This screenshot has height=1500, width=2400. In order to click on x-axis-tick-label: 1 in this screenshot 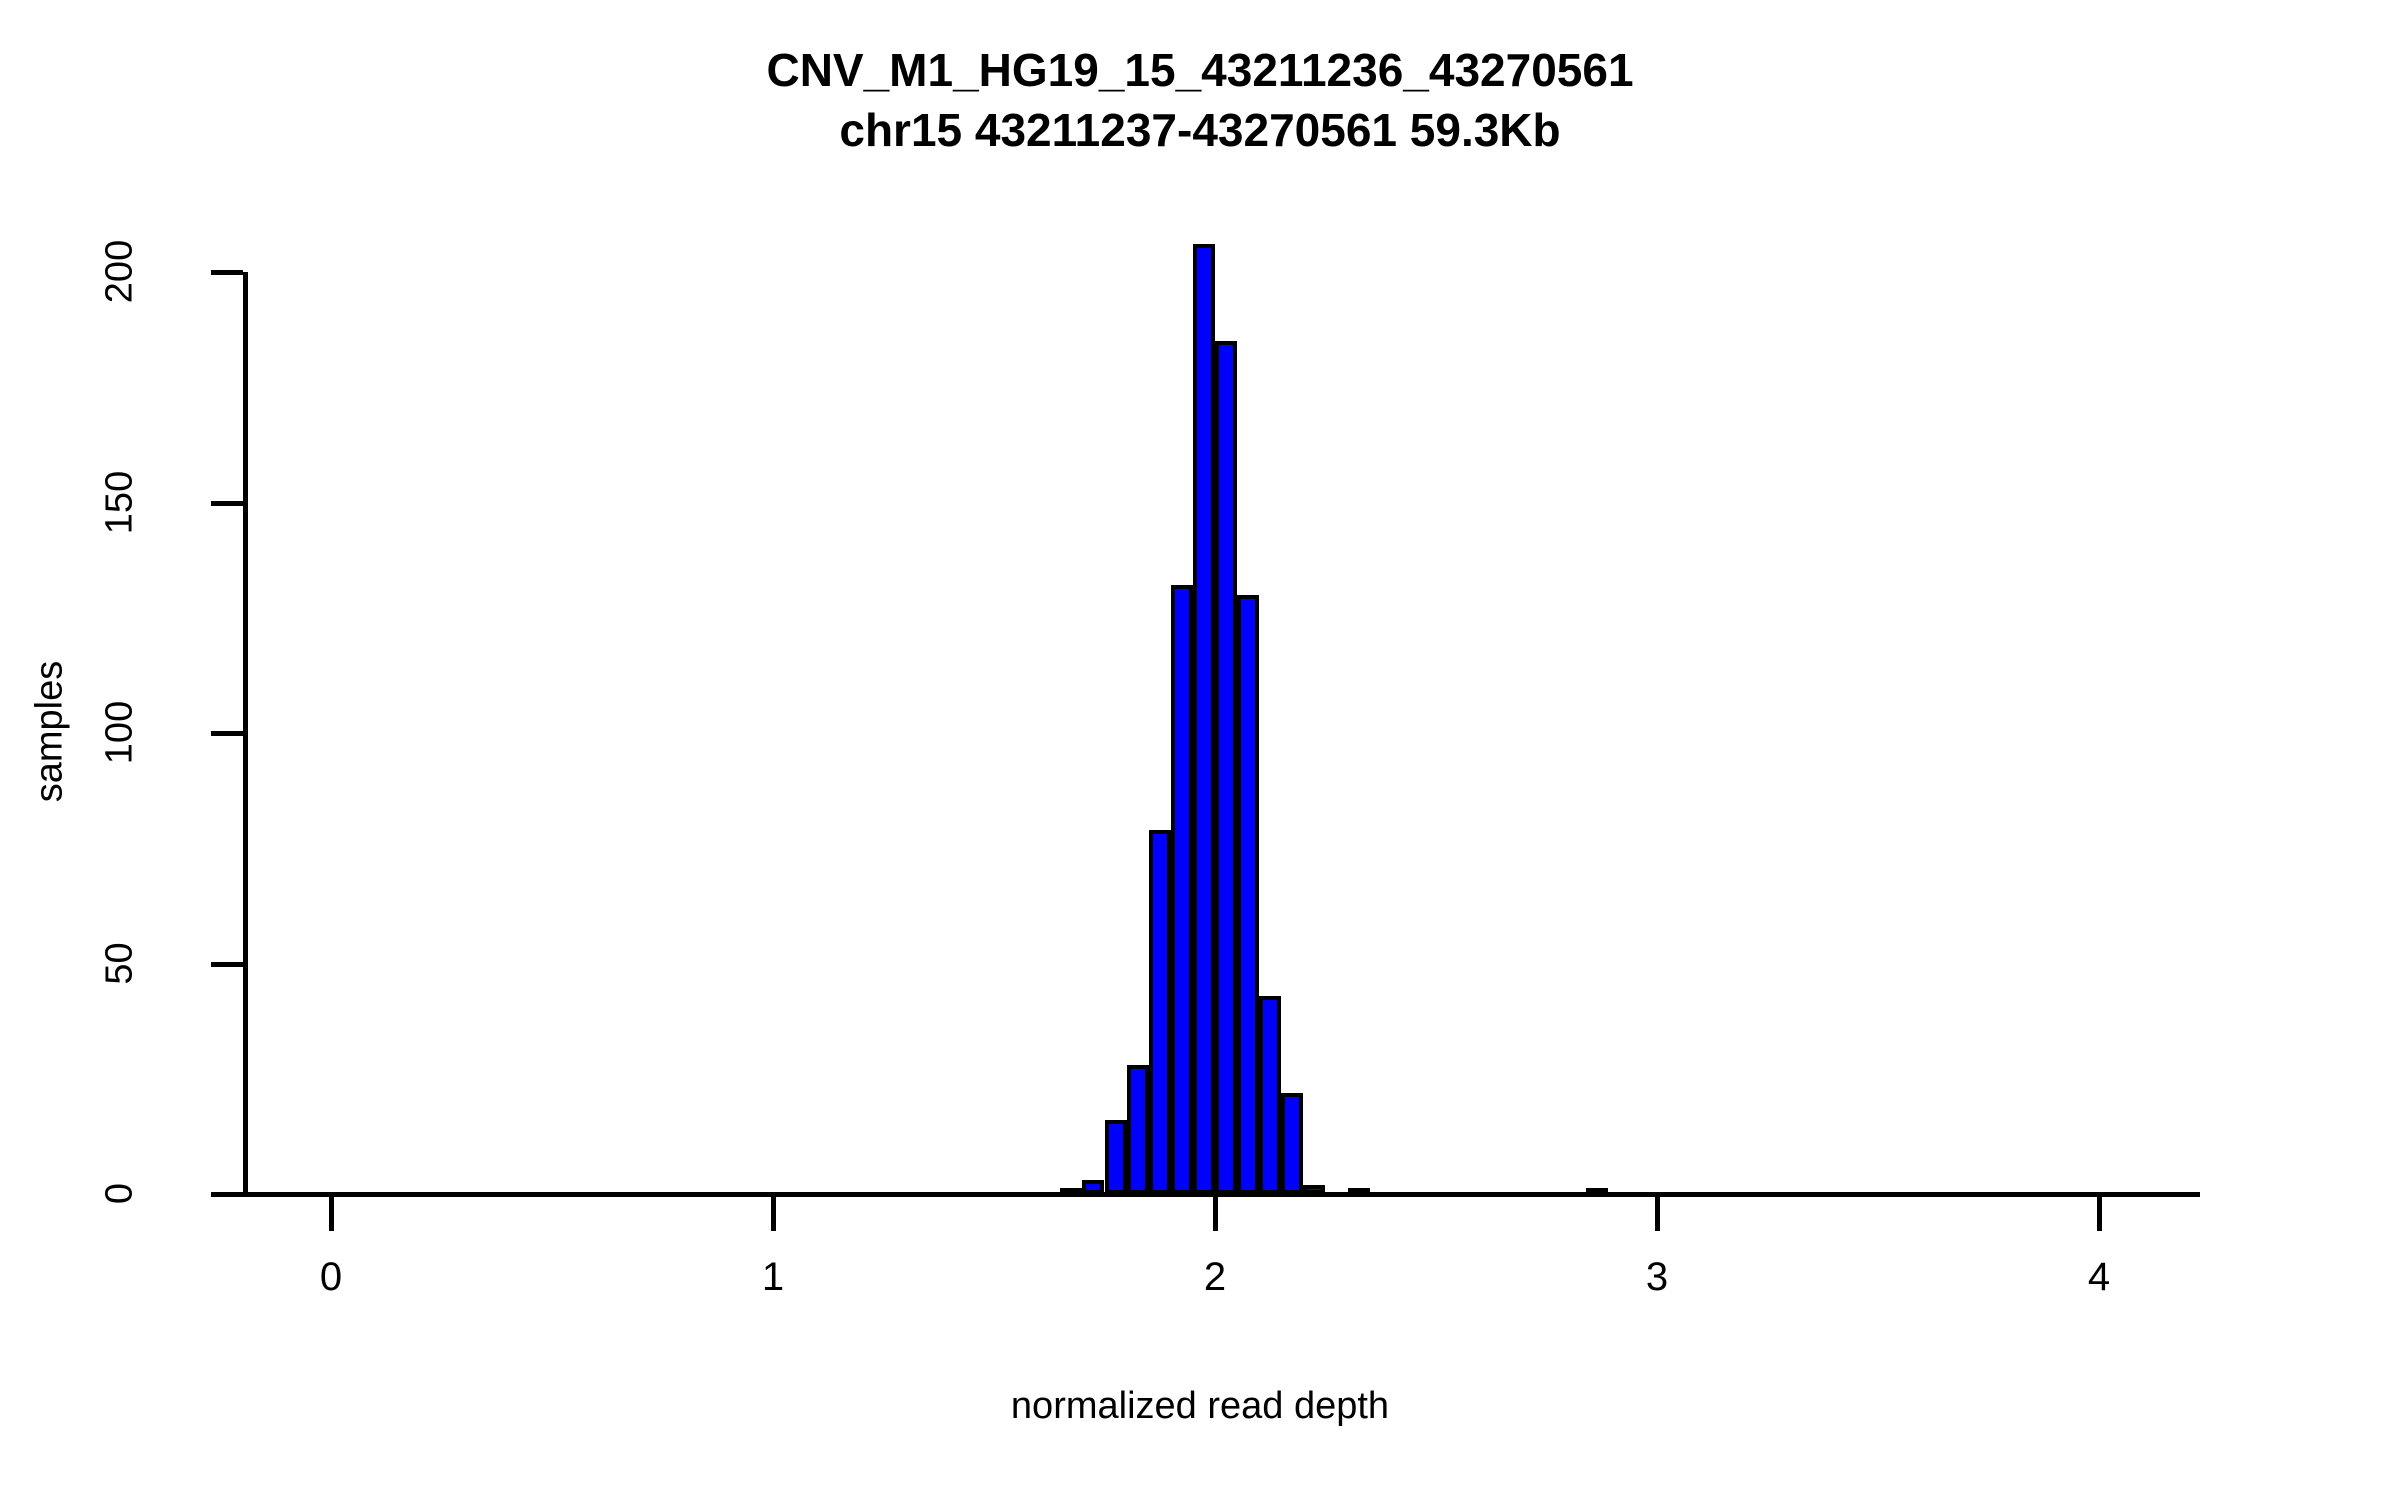, I will do `click(773, 1277)`.